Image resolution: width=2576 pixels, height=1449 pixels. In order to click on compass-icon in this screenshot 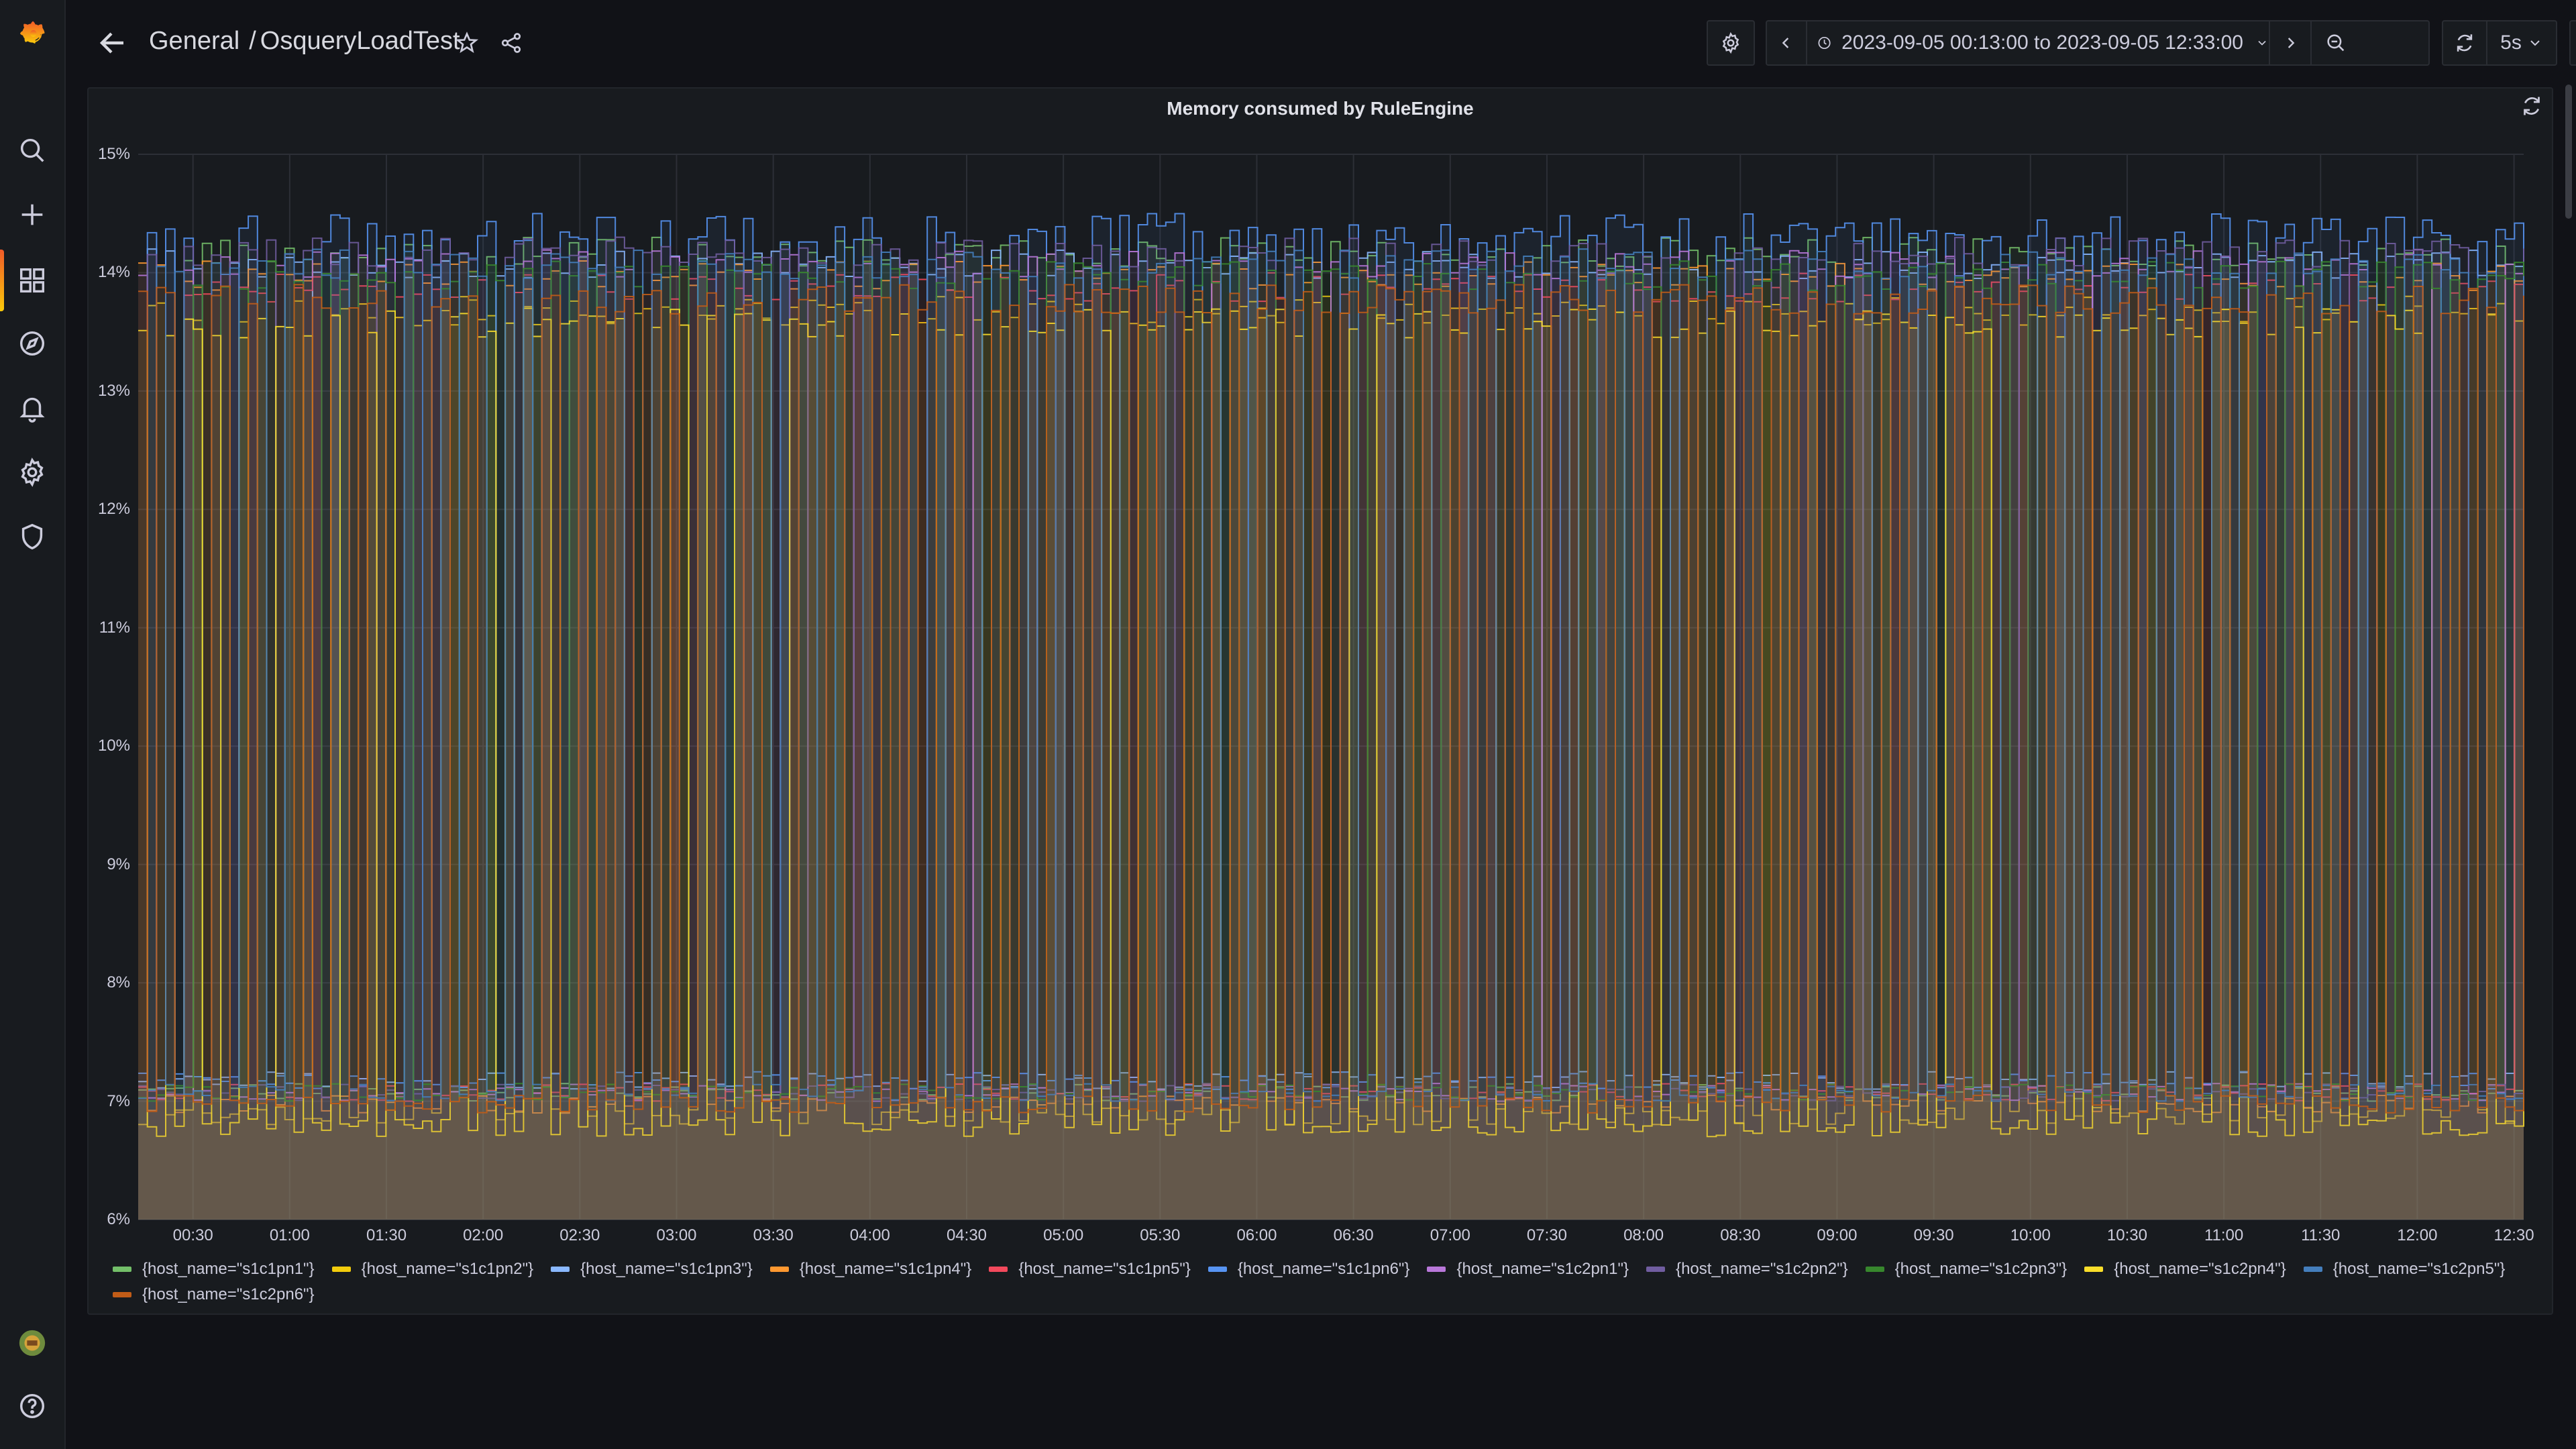, I will do `click(32, 343)`.